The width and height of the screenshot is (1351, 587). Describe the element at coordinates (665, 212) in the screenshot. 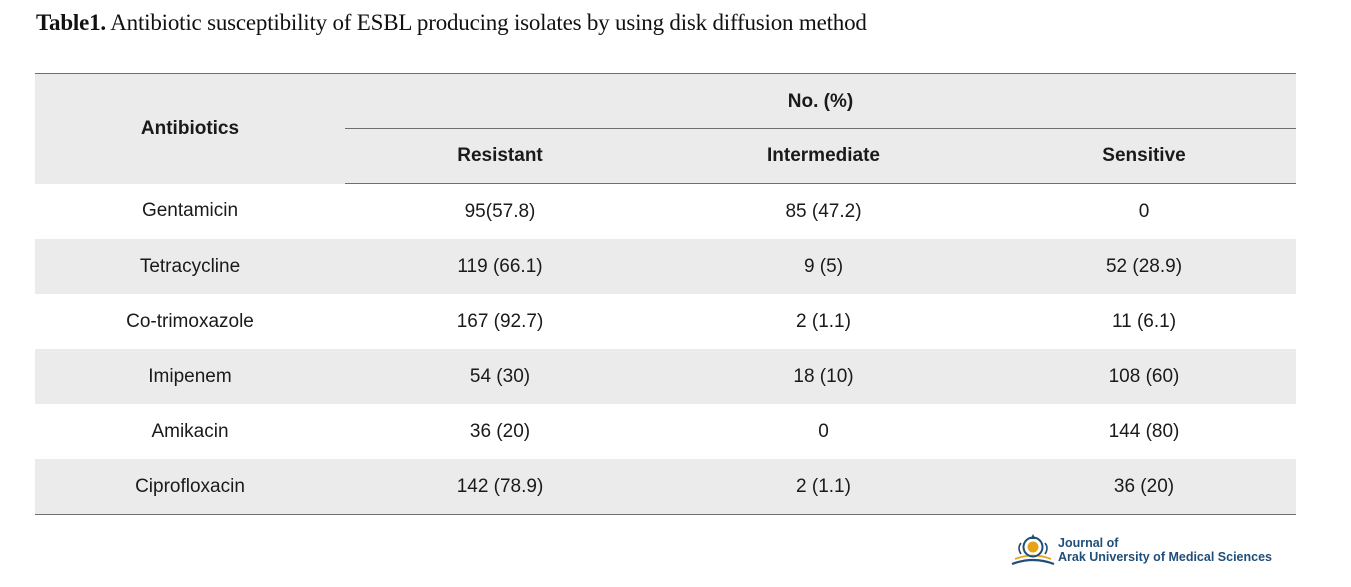

I see `table-row: Gentamicin 95(57.8) 85 (47.2) 0` at that location.